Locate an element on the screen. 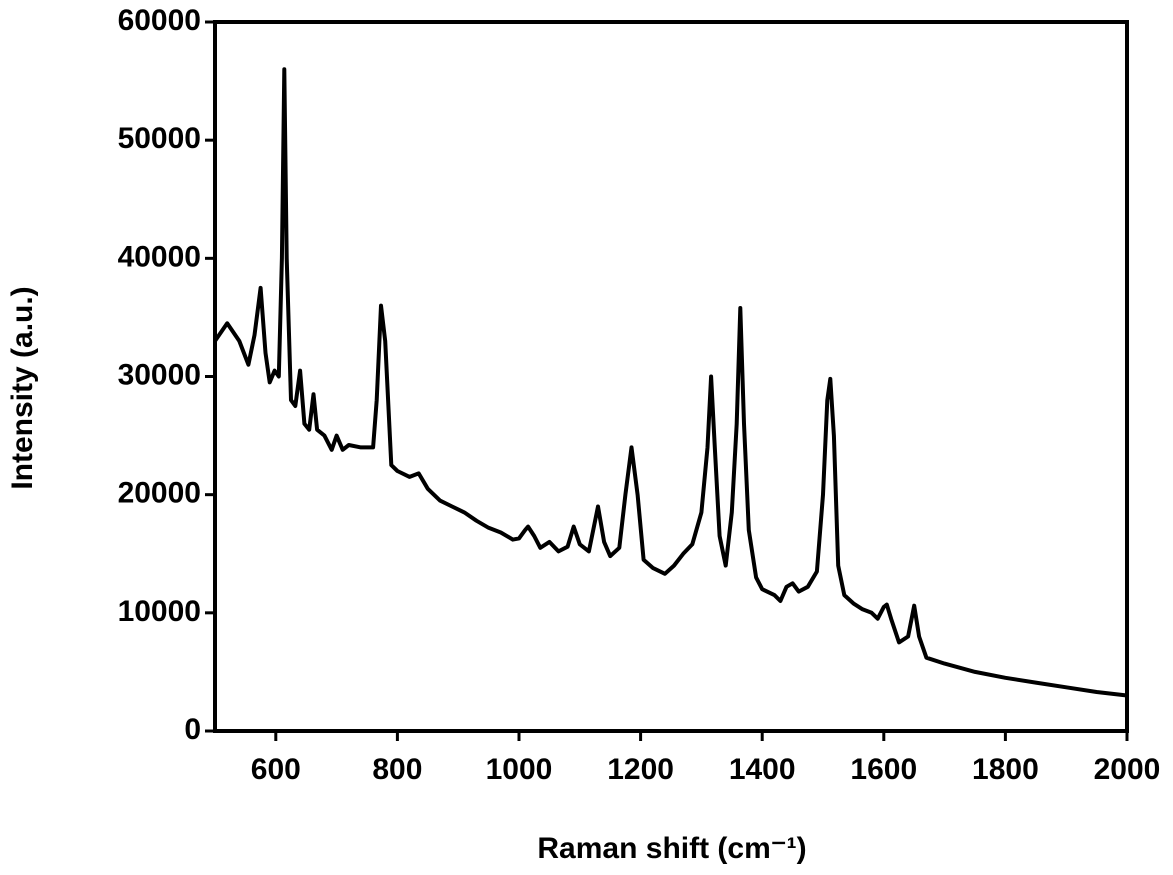  y-tick-label: 10000 is located at coordinates (159, 611).